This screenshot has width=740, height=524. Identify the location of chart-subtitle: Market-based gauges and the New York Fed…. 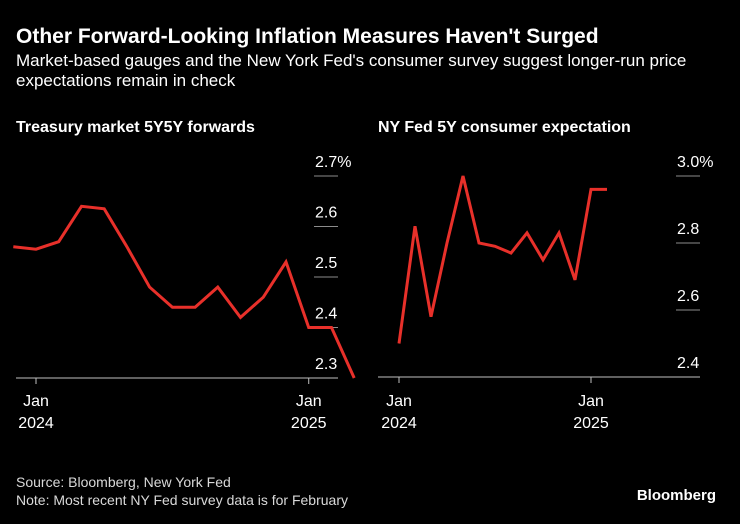
(351, 70).